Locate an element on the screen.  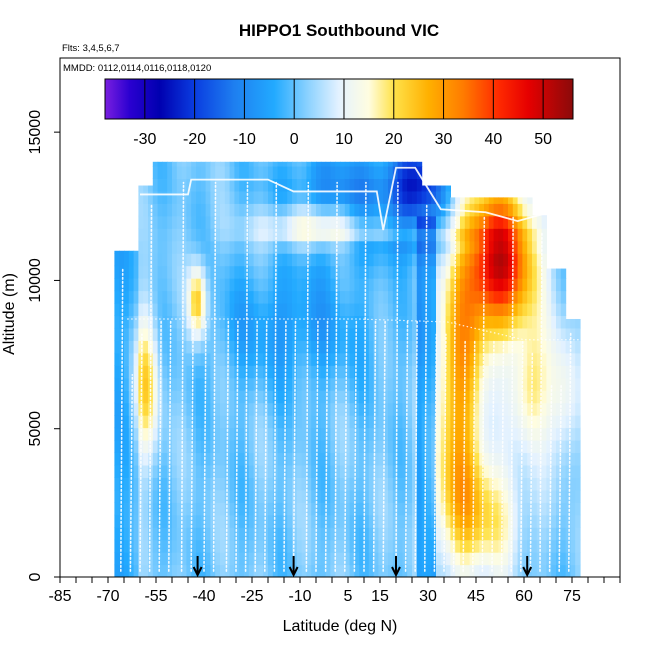
flights-label: Flts: 3,4,5,6,7 is located at coordinates (91, 48).